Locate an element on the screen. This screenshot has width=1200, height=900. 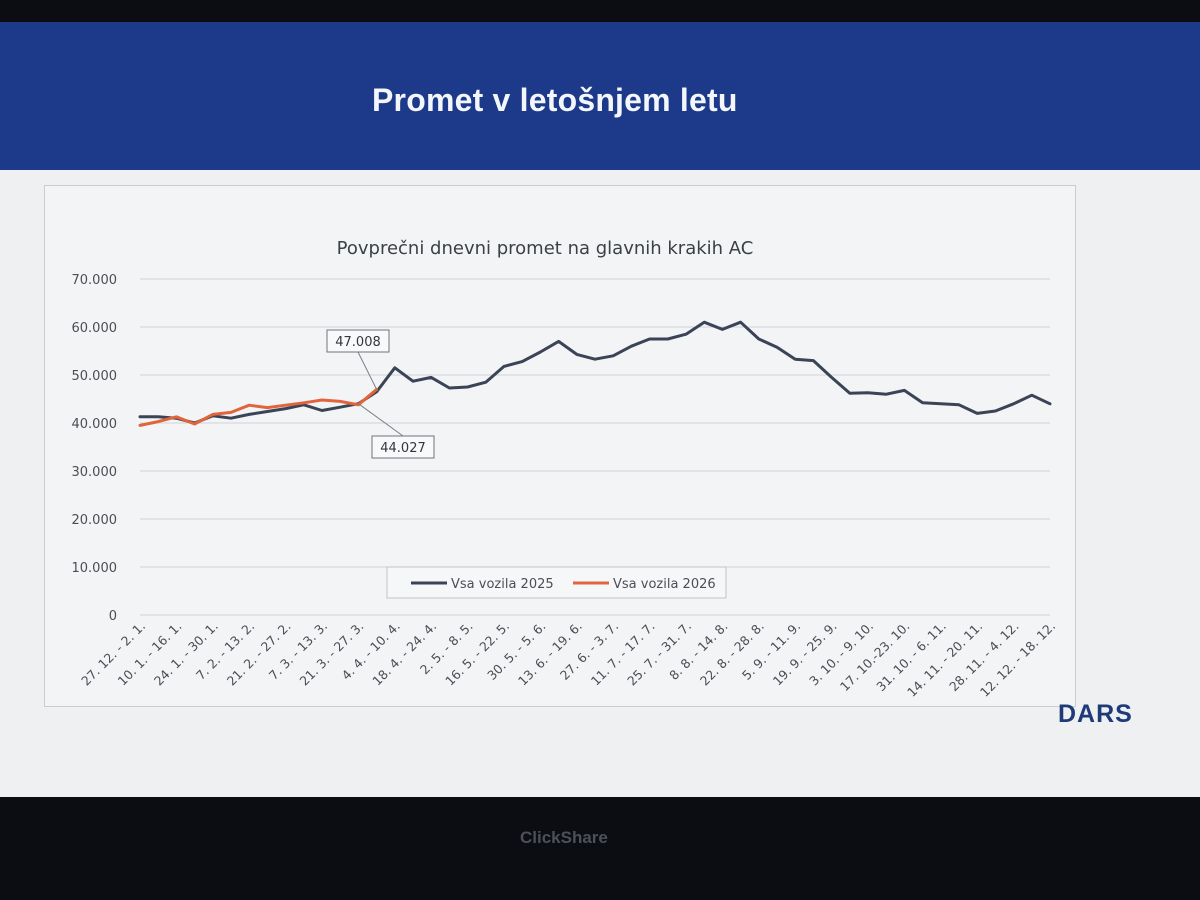
y-tick-label: 50.000 is located at coordinates (95, 376).